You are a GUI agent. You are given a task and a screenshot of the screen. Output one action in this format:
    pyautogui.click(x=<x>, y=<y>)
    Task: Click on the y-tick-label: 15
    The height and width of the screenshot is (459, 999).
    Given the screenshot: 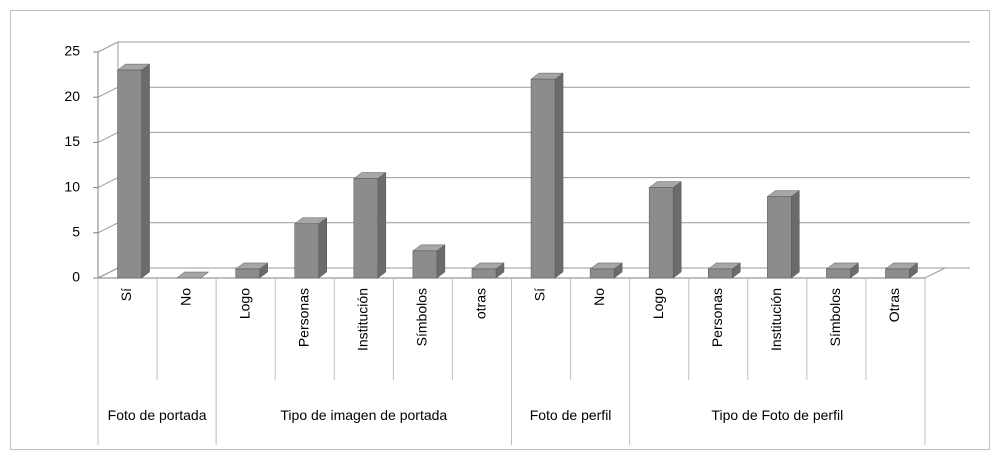 What is the action you would take?
    pyautogui.click(x=72, y=141)
    